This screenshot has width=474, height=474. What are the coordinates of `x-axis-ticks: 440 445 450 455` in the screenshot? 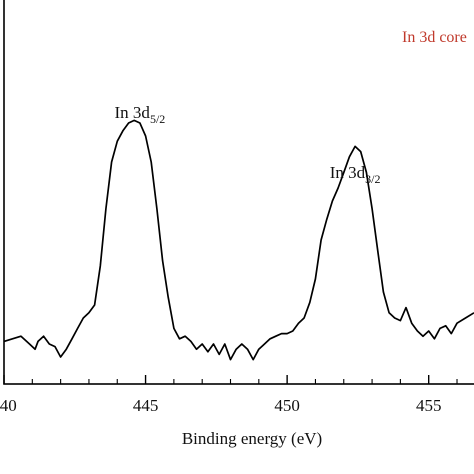 It's located at (229, 395).